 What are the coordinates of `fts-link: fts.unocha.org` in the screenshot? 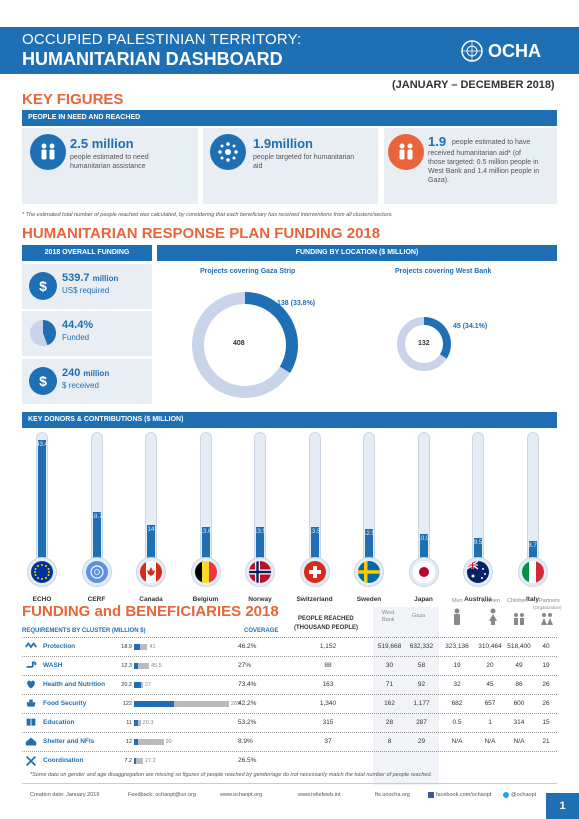 It's located at (392, 795).